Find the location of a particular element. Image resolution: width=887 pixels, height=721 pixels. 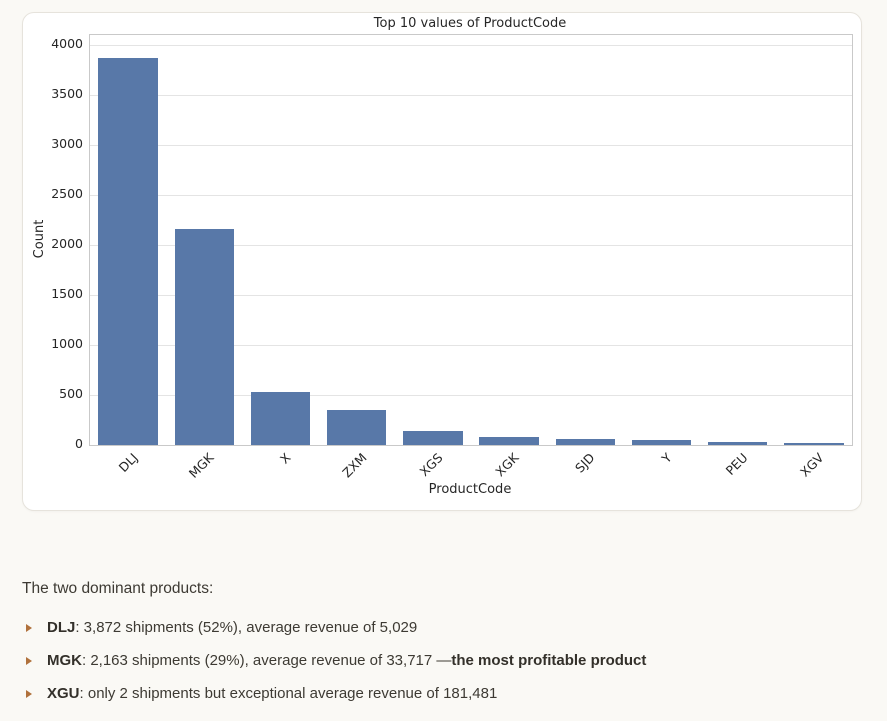

bullet-text-bold: DLJ is located at coordinates (61, 627).